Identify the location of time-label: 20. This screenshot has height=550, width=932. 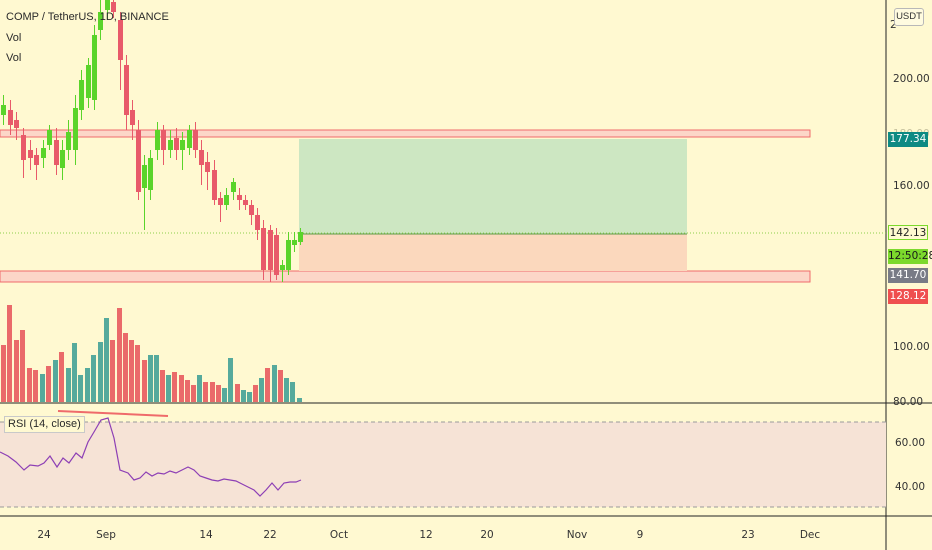
(486, 535).